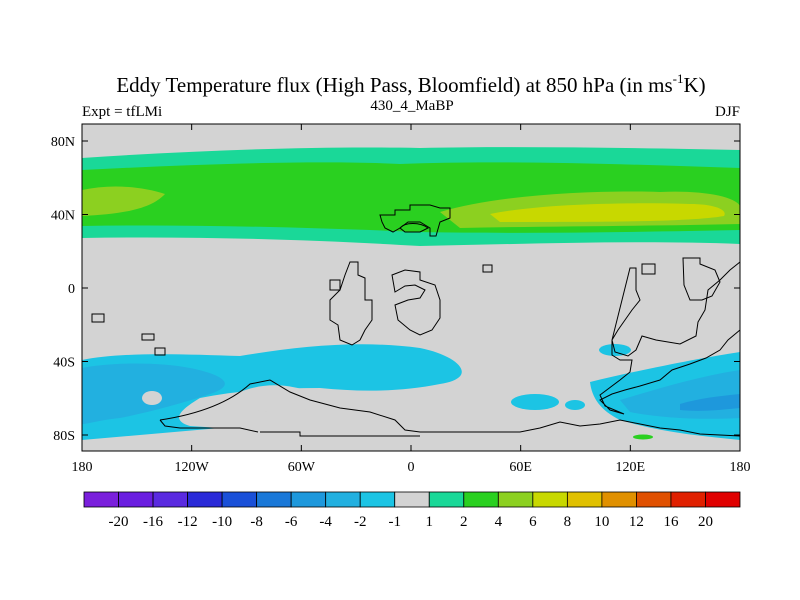 The height and width of the screenshot is (600, 800). What do you see at coordinates (153, 522) in the screenshot?
I see `colorbar-label: -16` at bounding box center [153, 522].